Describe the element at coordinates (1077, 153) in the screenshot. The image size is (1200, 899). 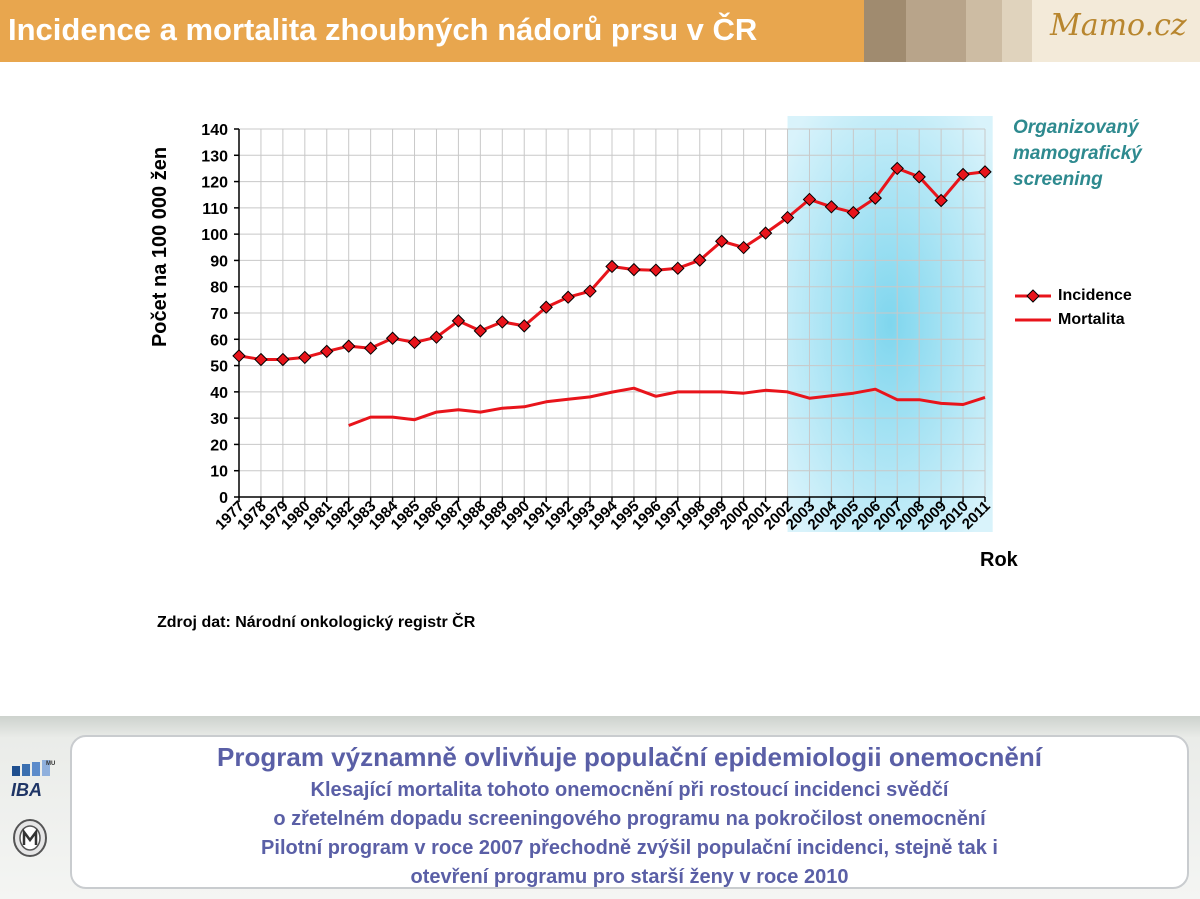
I see `screening-annotation: Organizovaný mamografický screening` at that location.